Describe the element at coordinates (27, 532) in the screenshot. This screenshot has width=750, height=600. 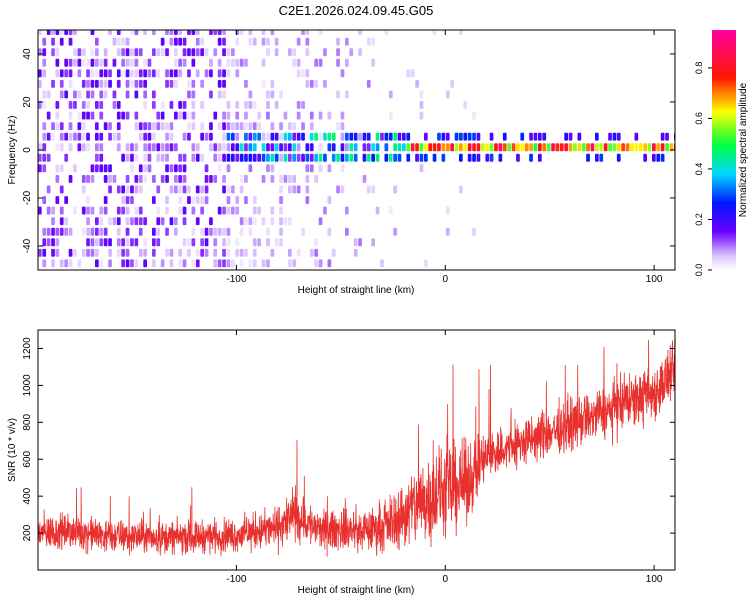
I see `y-tick-label: 200` at that location.